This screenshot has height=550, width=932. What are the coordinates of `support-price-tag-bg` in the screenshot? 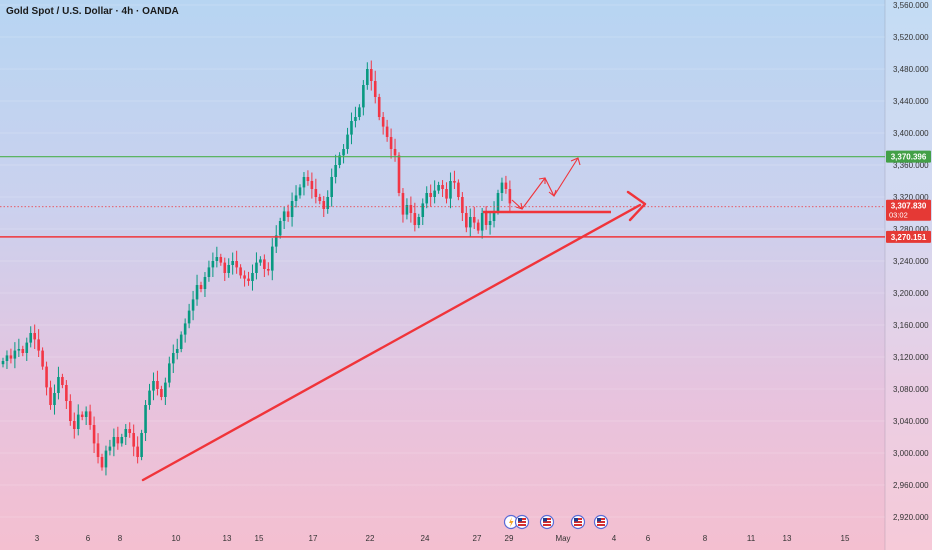 It's located at (908, 236).